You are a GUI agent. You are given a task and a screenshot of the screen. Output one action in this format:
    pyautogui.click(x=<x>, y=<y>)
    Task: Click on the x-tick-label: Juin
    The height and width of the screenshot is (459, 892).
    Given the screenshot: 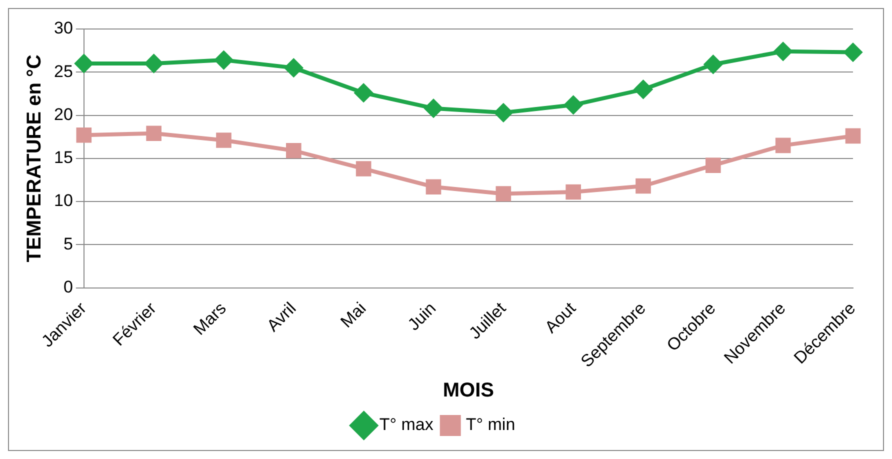 What is the action you would take?
    pyautogui.click(x=422, y=316)
    